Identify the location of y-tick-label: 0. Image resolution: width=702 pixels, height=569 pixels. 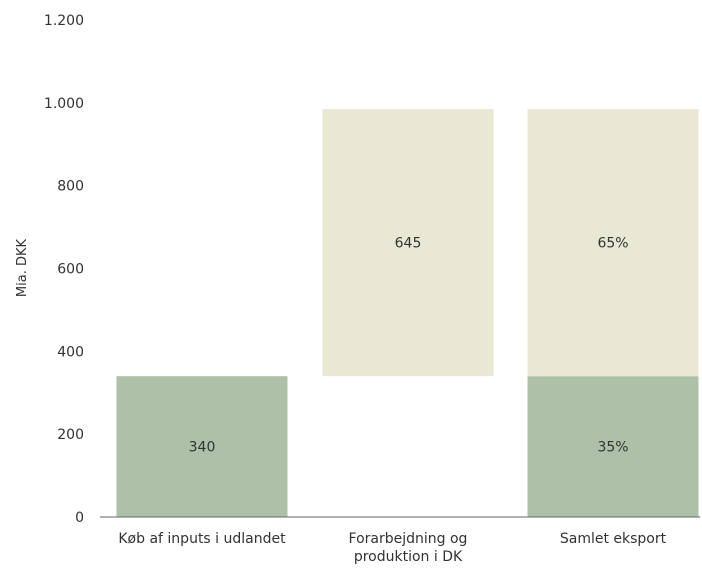
(79, 518).